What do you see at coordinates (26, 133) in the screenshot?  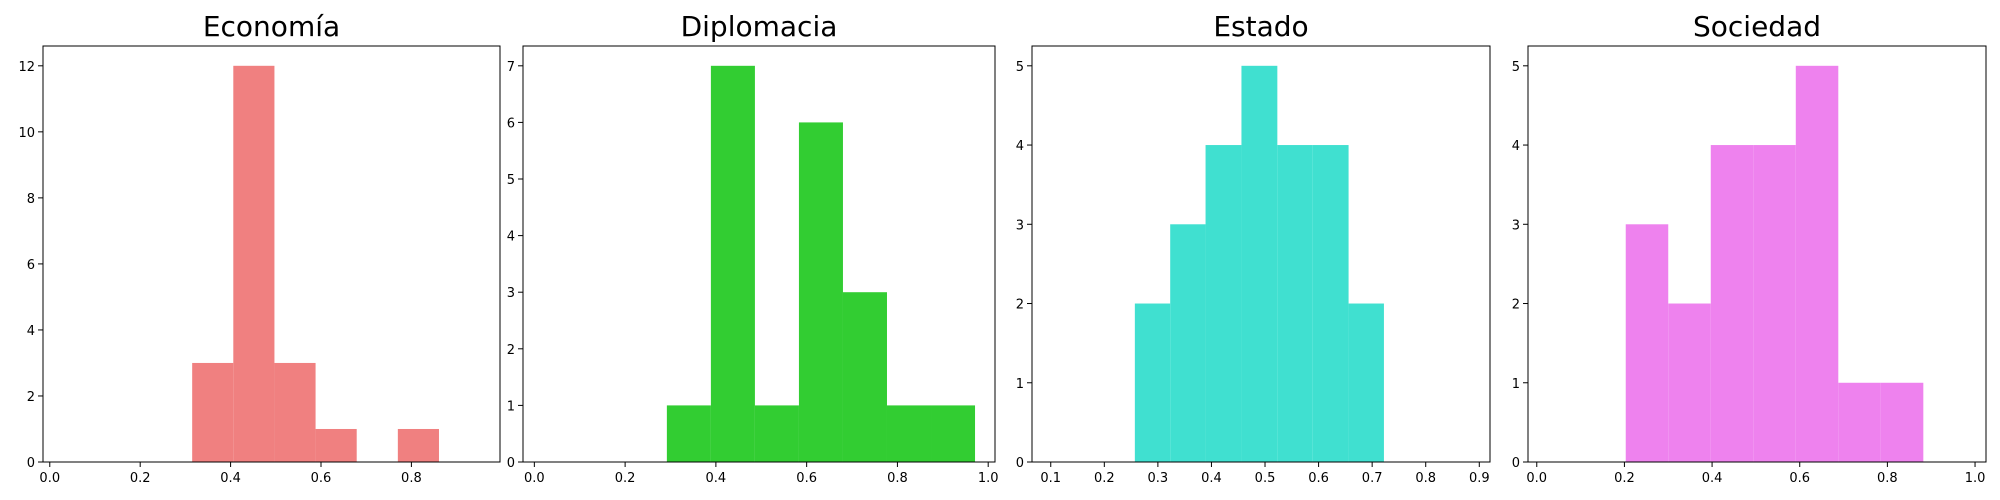 I see `y-tick-label: 10` at bounding box center [26, 133].